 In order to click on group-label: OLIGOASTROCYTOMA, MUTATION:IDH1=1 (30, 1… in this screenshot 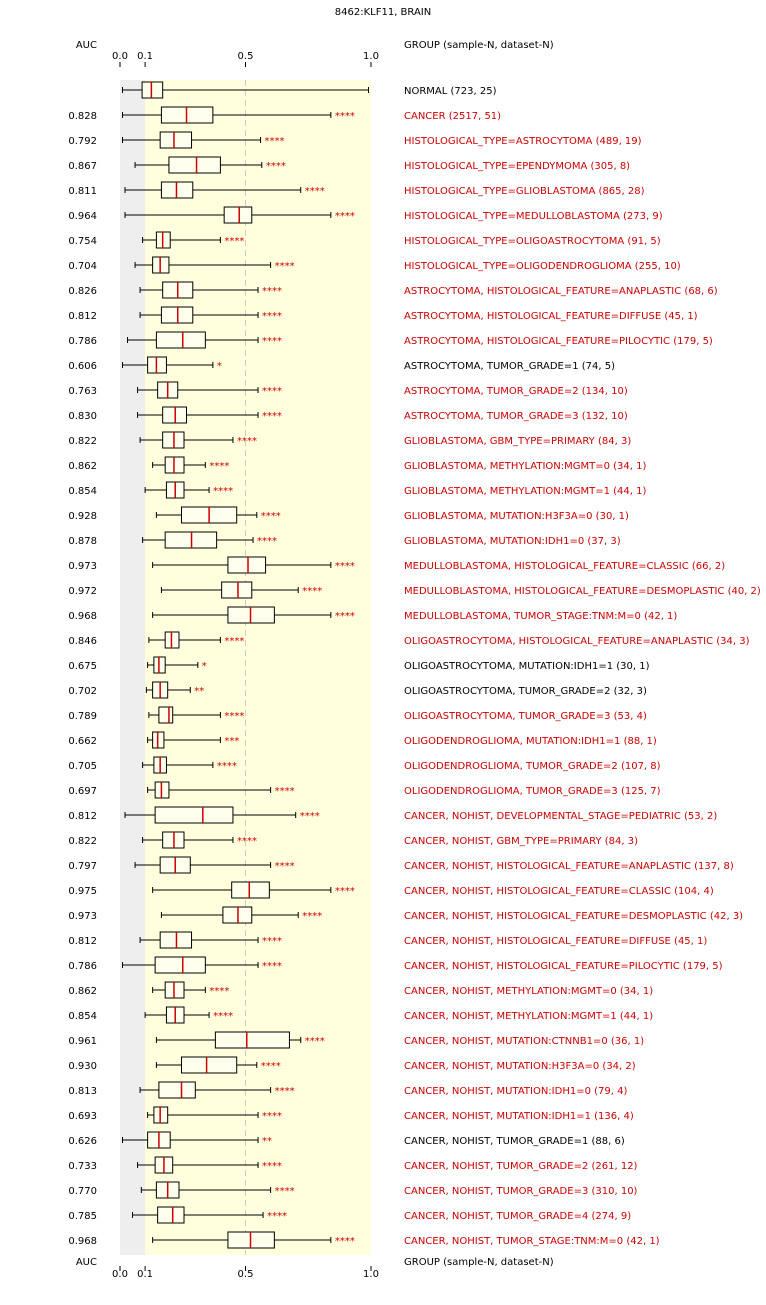, I will do `click(527, 666)`.